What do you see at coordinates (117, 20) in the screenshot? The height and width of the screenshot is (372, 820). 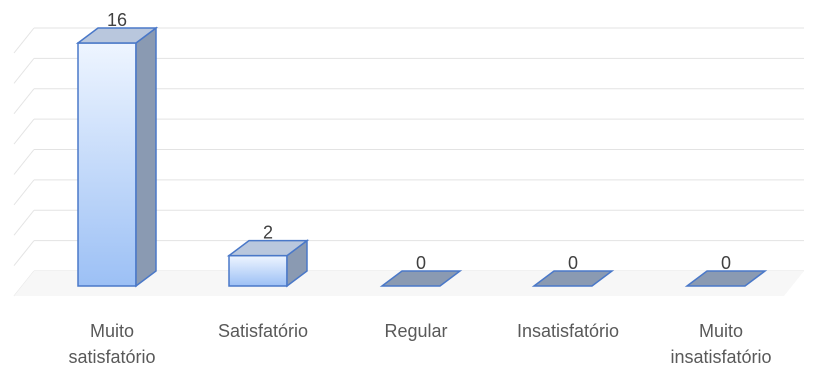 I see `data-label: 16` at bounding box center [117, 20].